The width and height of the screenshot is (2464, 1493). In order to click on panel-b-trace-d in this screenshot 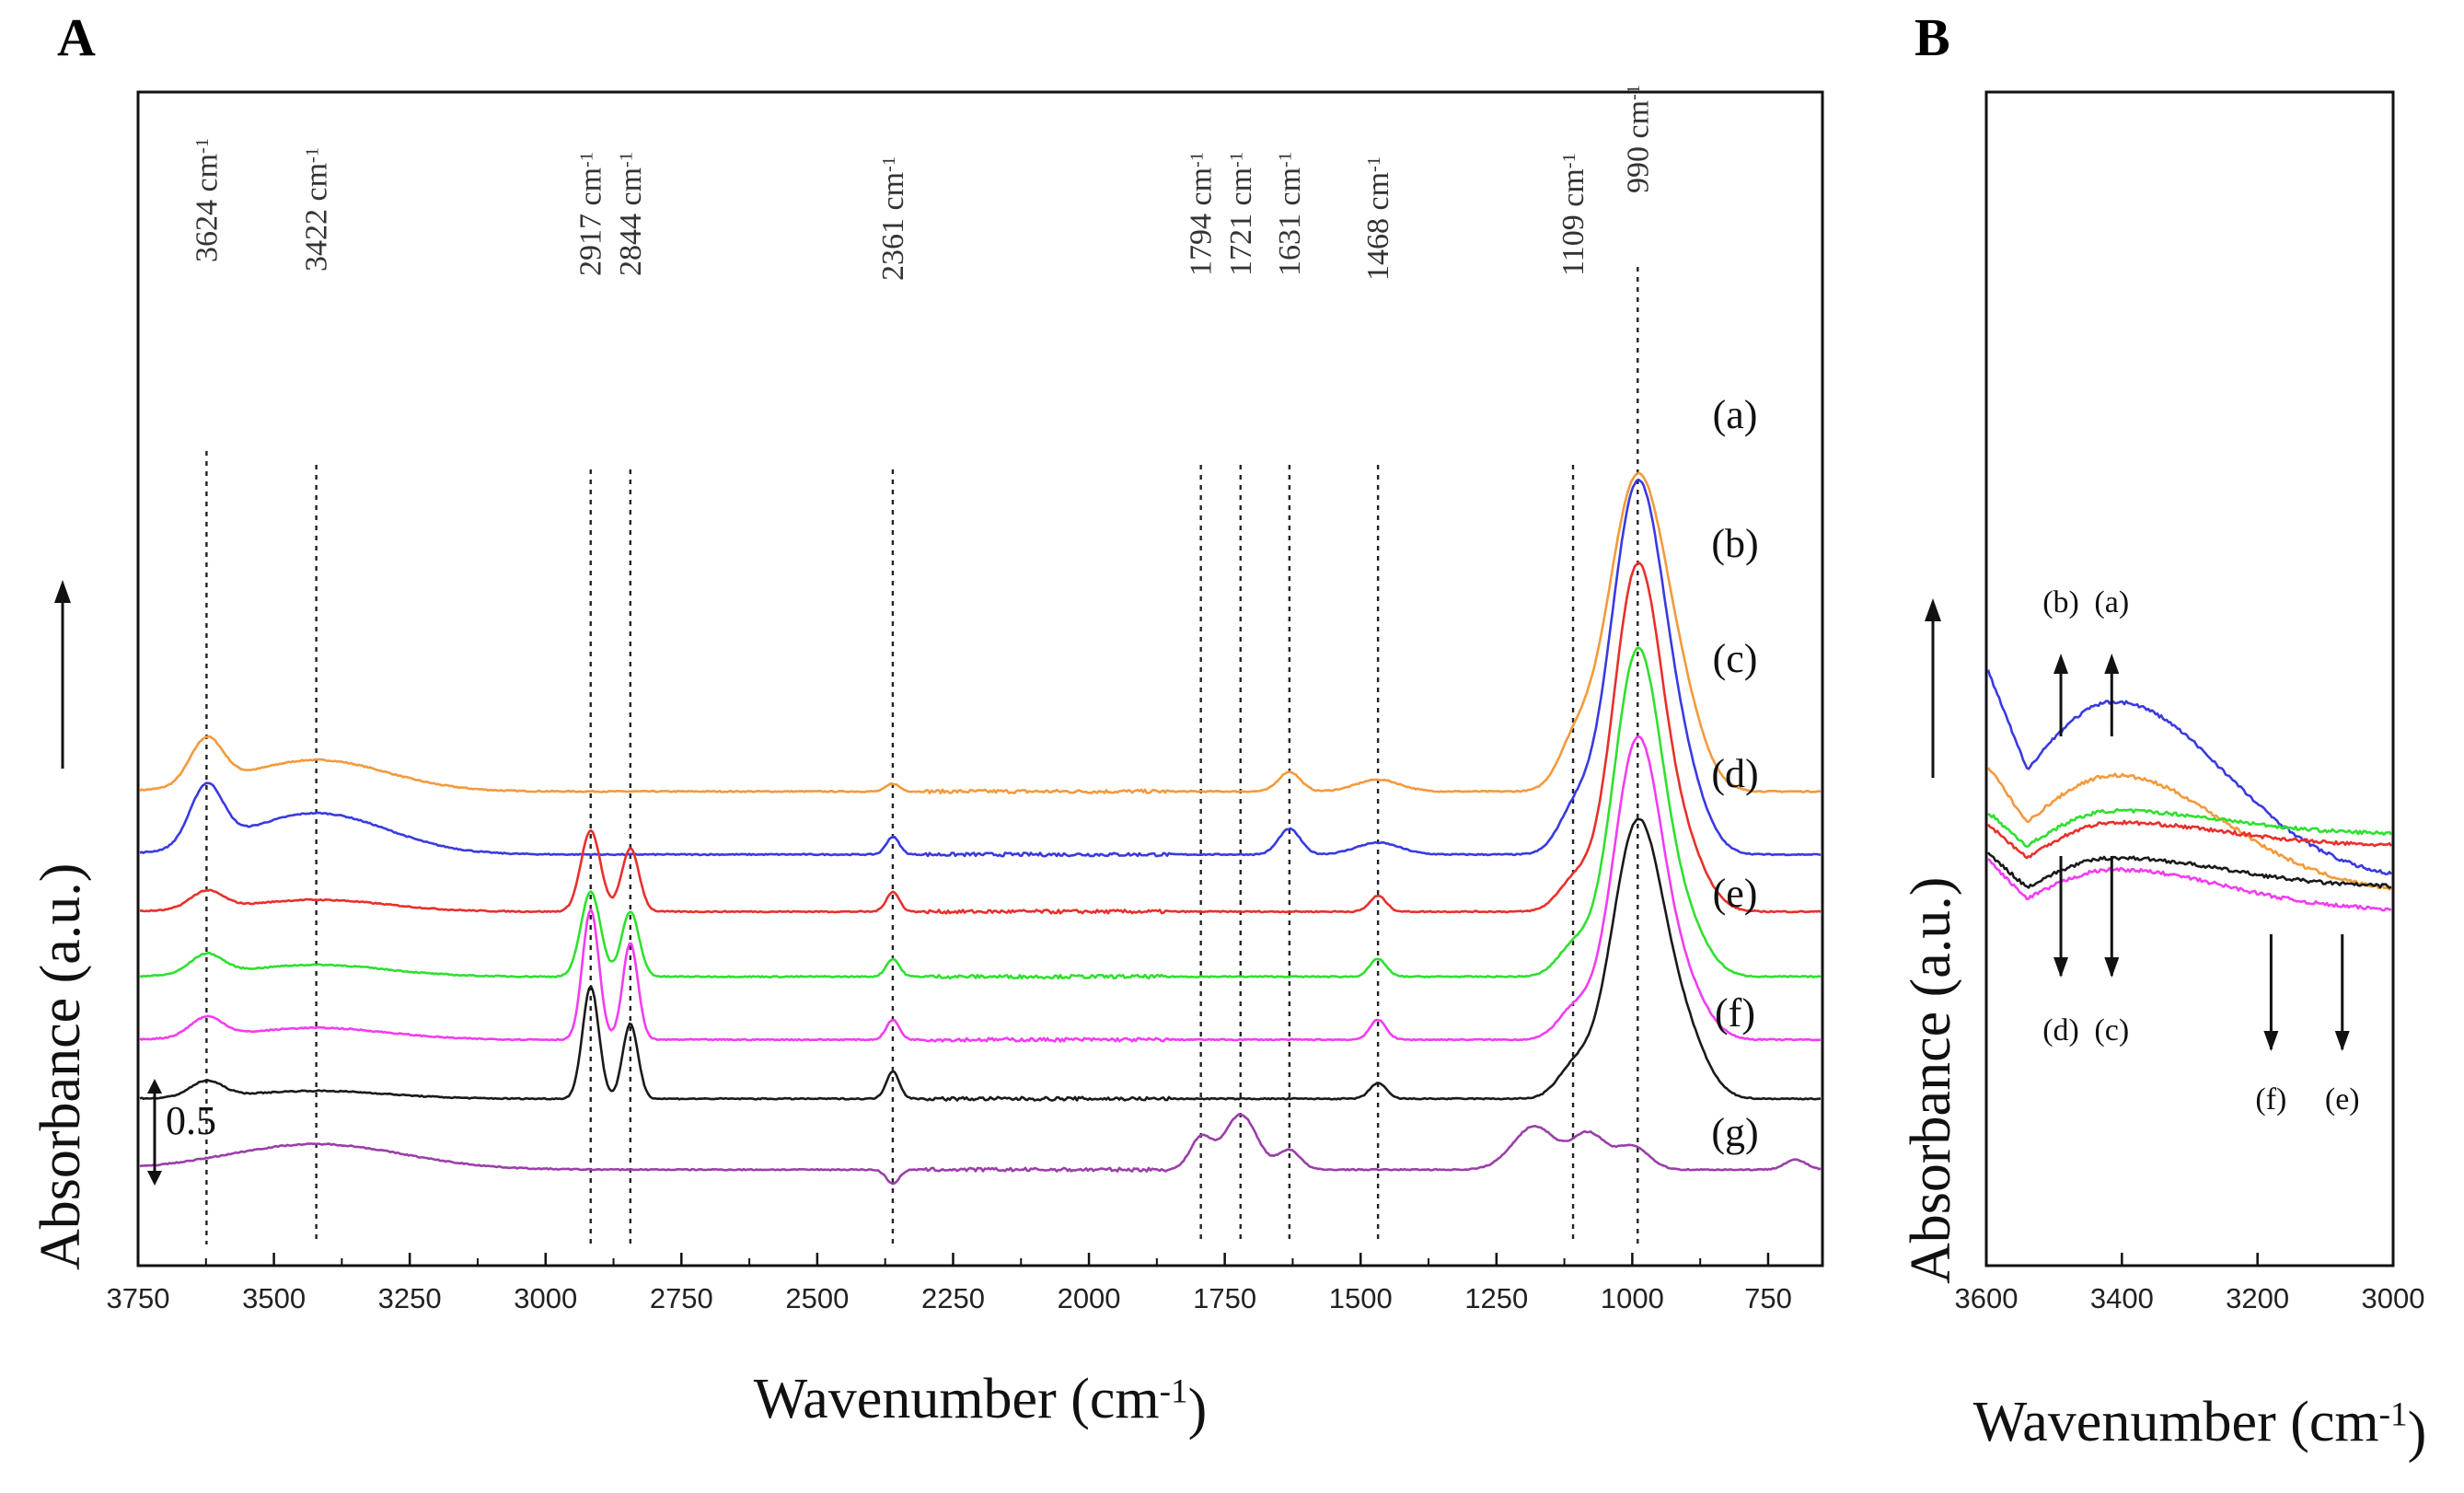, I will do `click(2190, 827)`.